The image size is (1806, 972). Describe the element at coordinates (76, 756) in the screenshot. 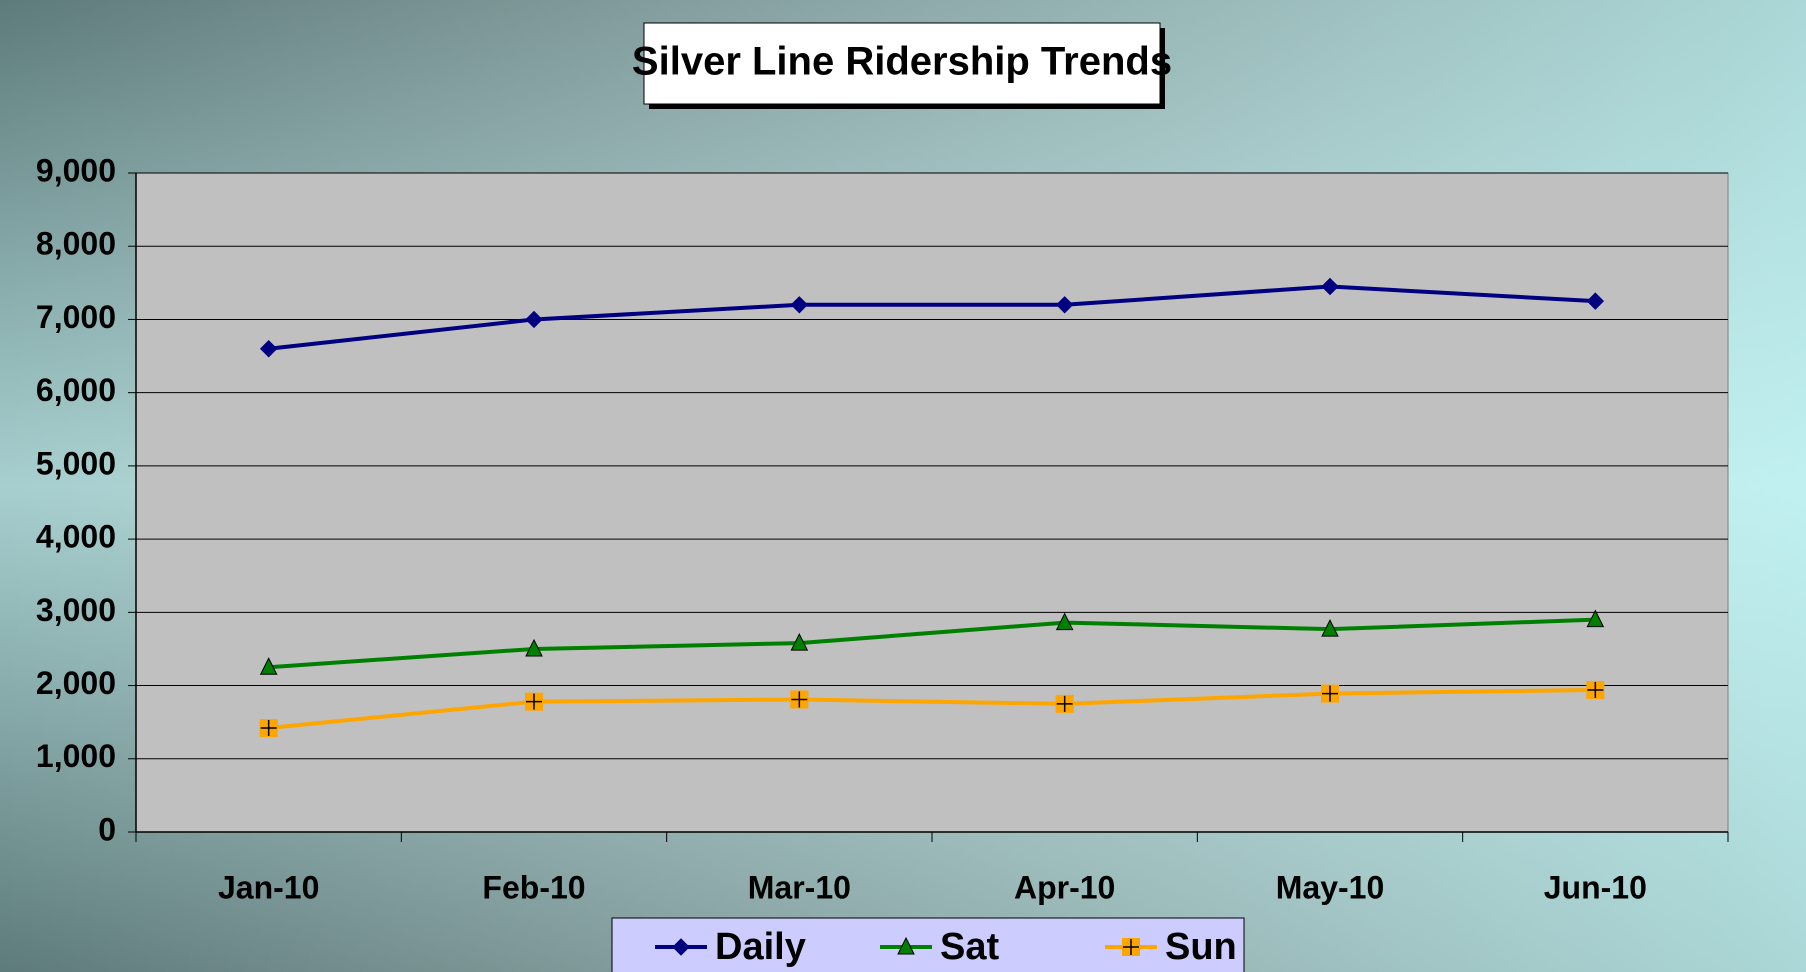

I see `y-tick-label: 1,000` at that location.